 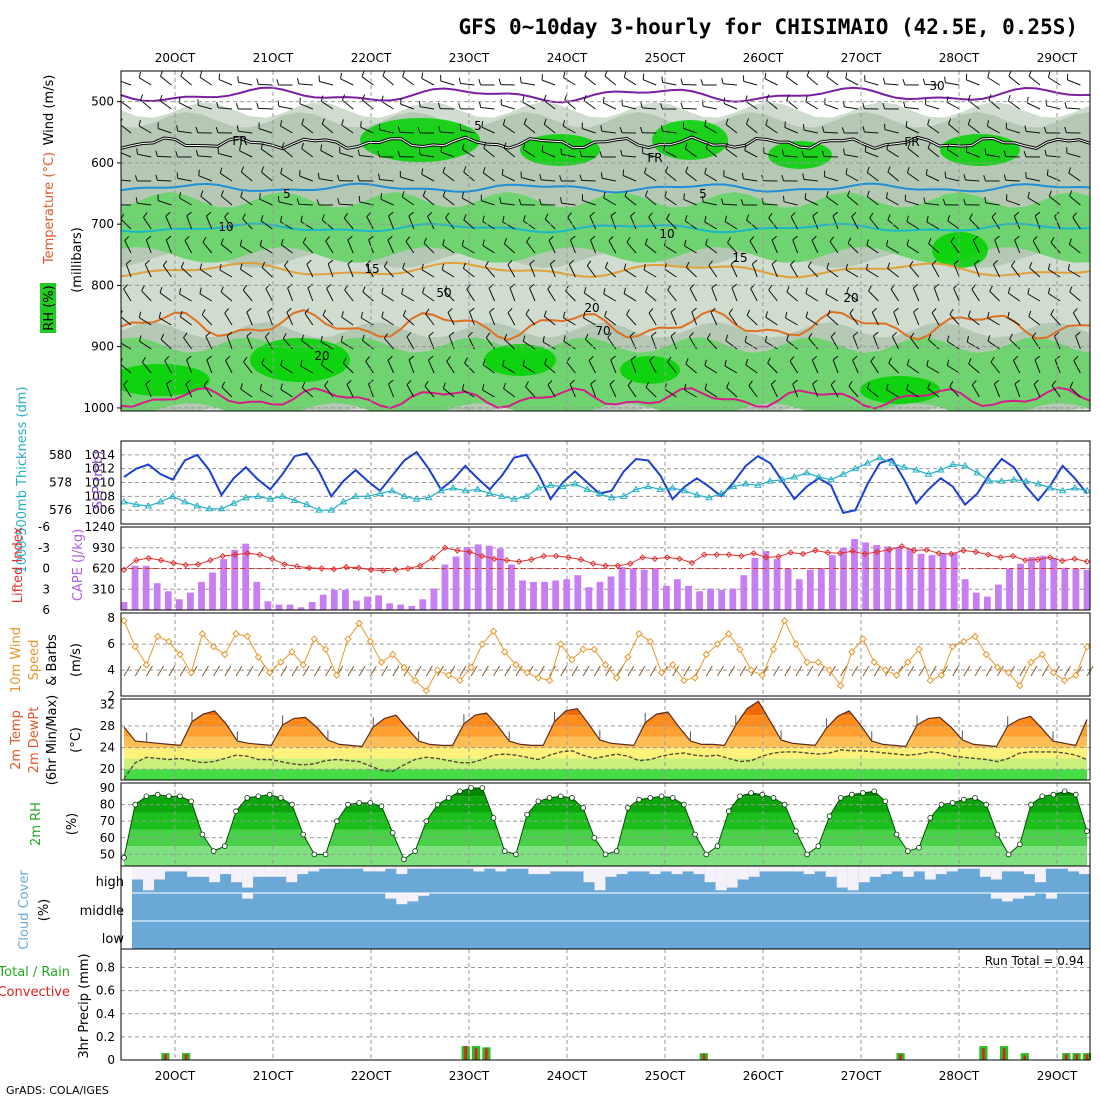 I want to click on slp-line, so click(x=605, y=482).